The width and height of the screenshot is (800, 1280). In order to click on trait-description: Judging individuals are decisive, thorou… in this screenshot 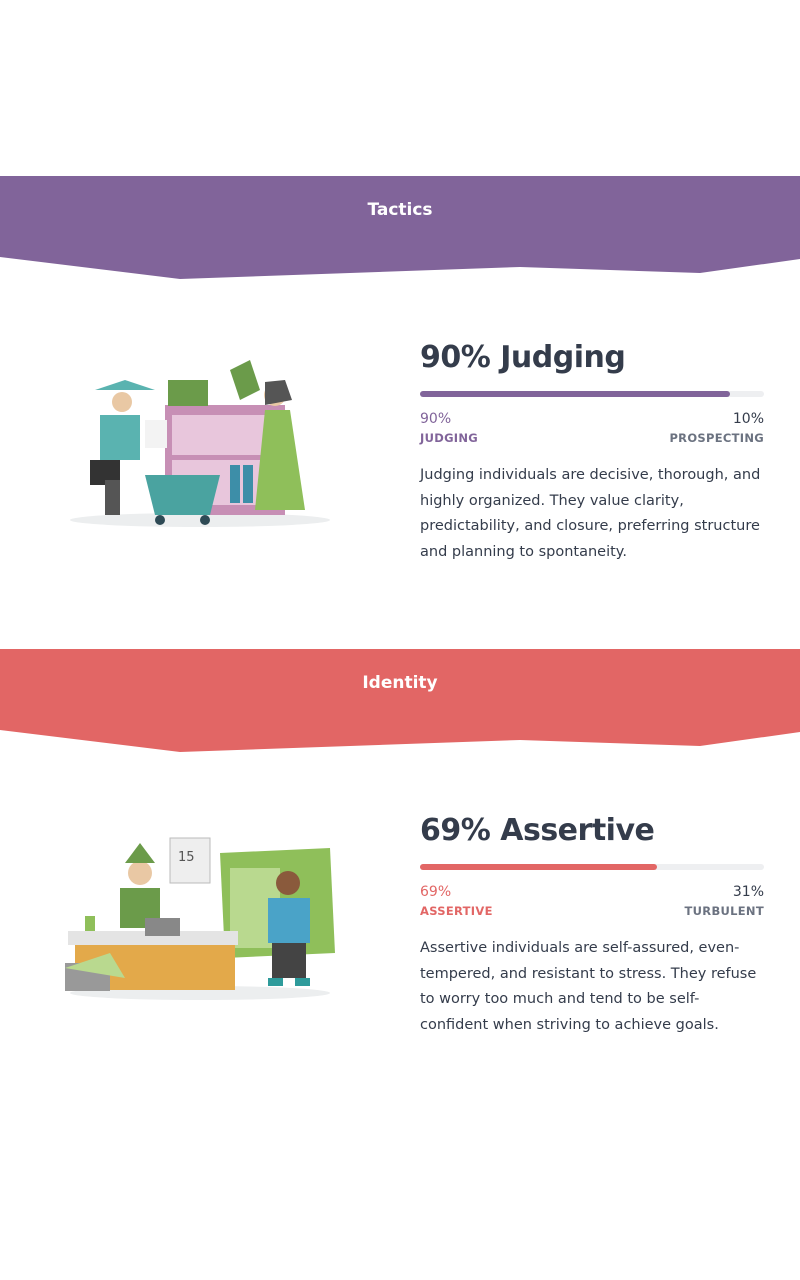, I will do `click(590, 513)`.